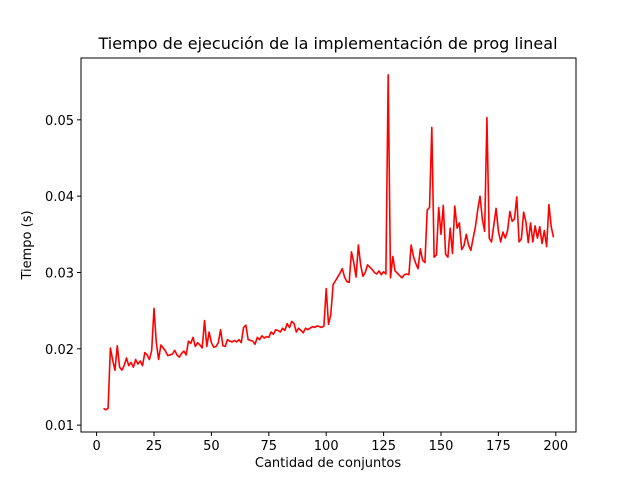 The height and width of the screenshot is (480, 640). What do you see at coordinates (59, 197) in the screenshot?
I see `y-tick-label: 0.04` at bounding box center [59, 197].